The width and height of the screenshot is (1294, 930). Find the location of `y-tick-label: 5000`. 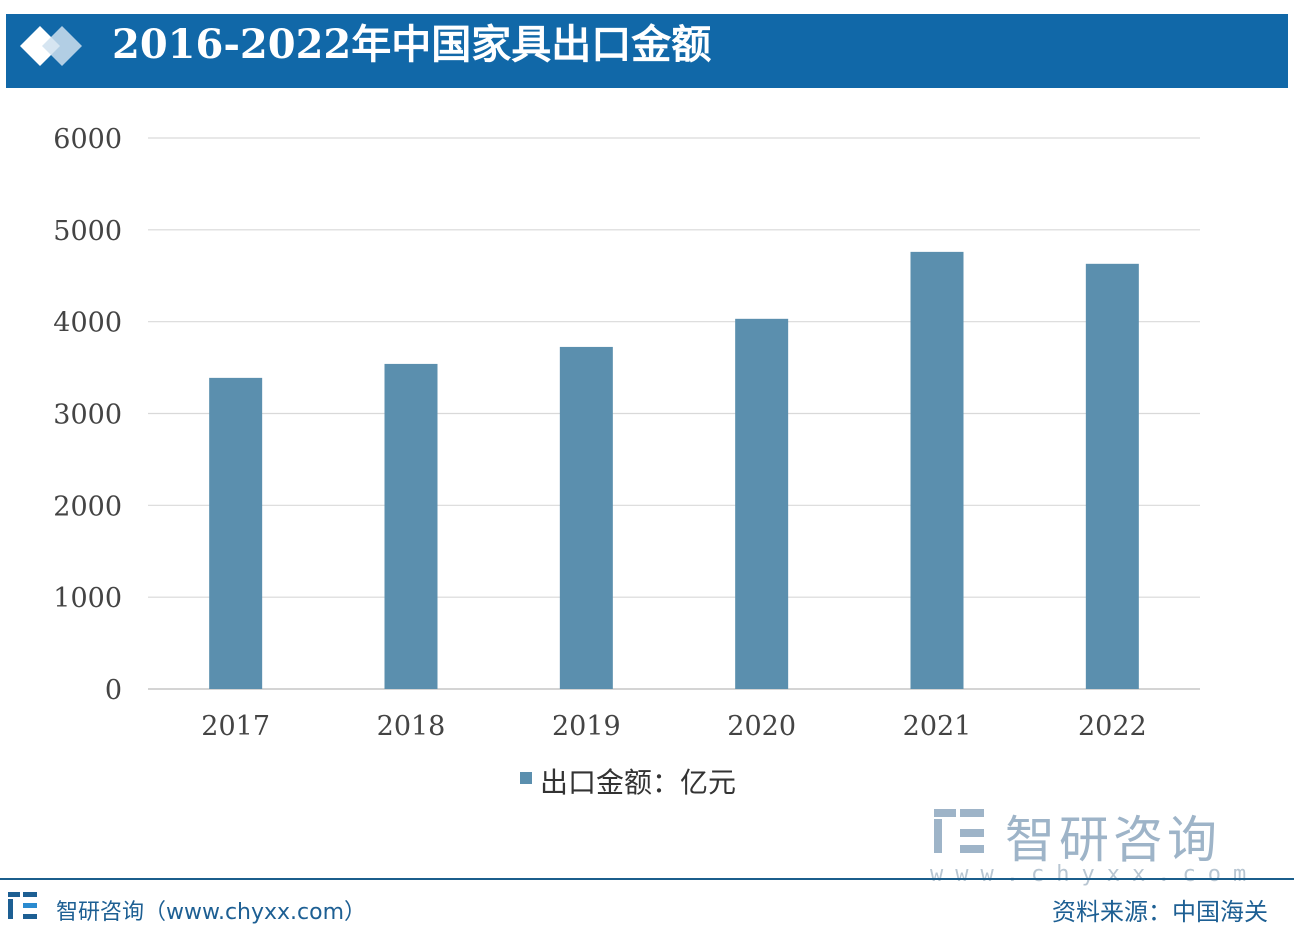

y-tick-label: 5000 is located at coordinates (87, 231).